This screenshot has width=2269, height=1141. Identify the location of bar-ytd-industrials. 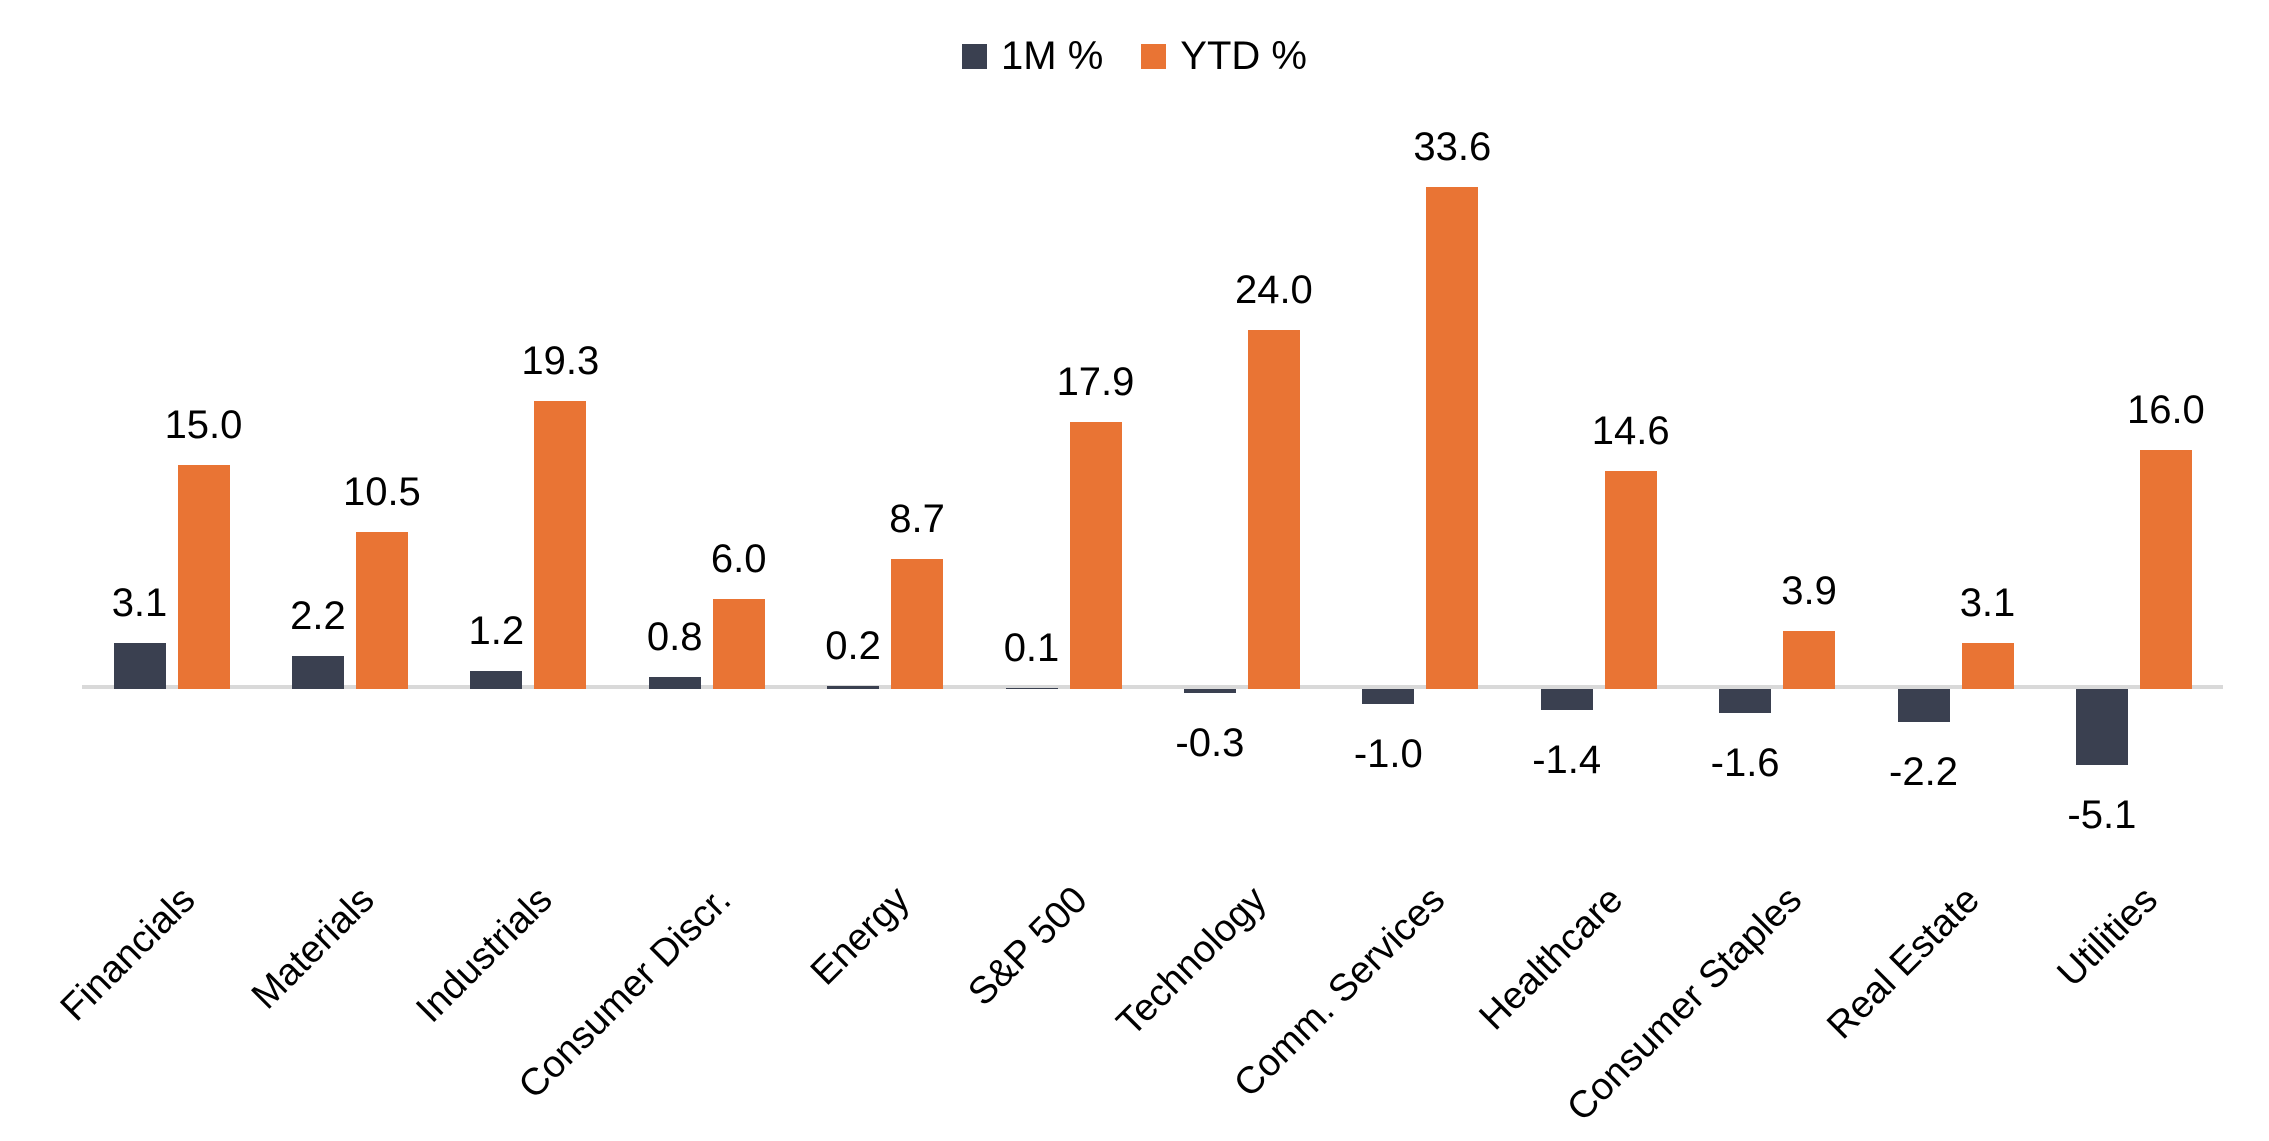
(560, 544).